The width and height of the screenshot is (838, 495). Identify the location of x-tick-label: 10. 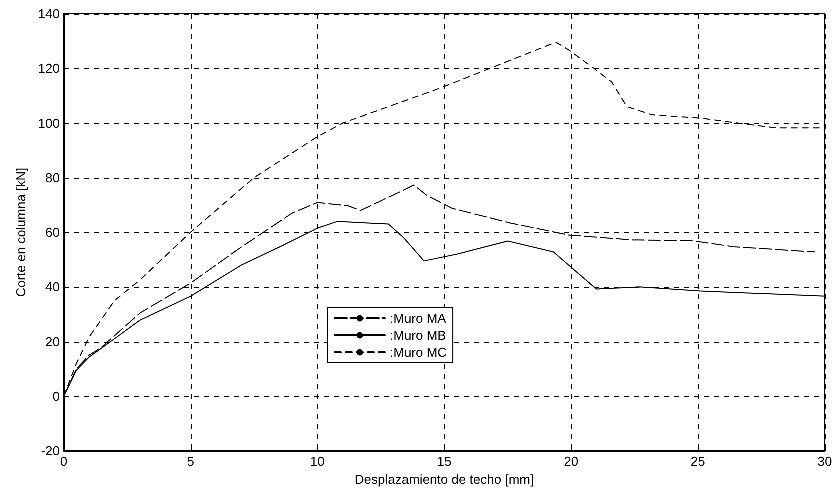
(317, 461).